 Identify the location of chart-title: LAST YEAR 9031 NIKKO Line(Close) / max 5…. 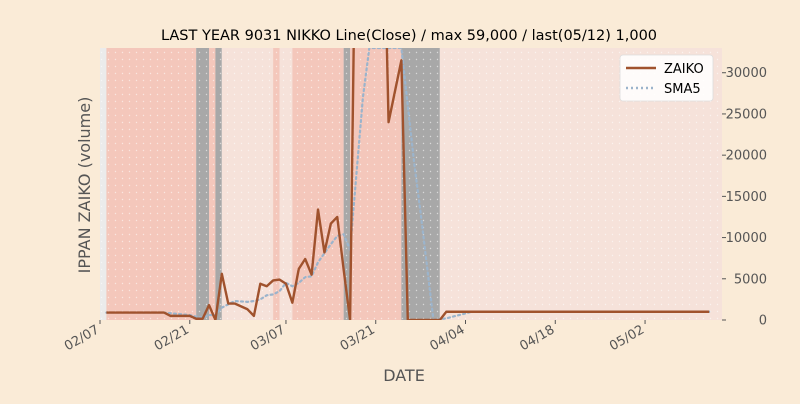
(409, 36).